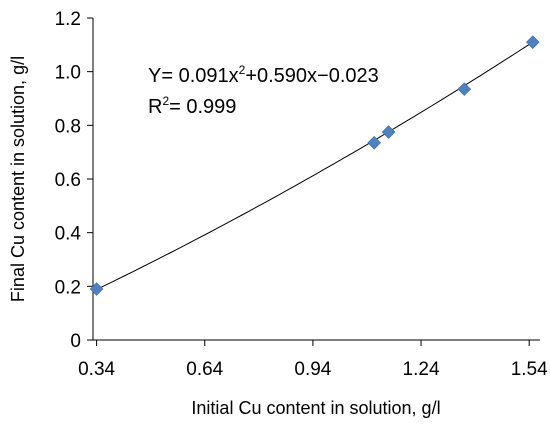  I want to click on y-tick-label: 0.2, so click(68, 287).